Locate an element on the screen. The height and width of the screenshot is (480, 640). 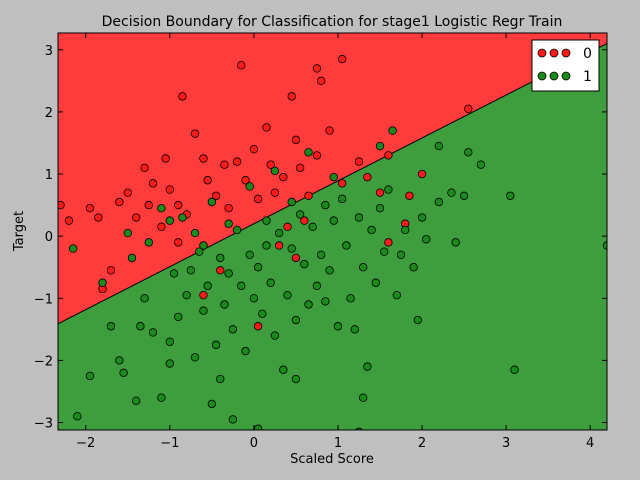
x-tick-label: 2 is located at coordinates (422, 443).